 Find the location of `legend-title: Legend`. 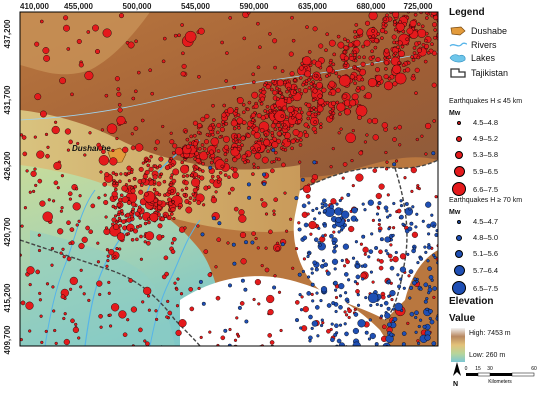

legend-title: Legend is located at coordinates (467, 12).